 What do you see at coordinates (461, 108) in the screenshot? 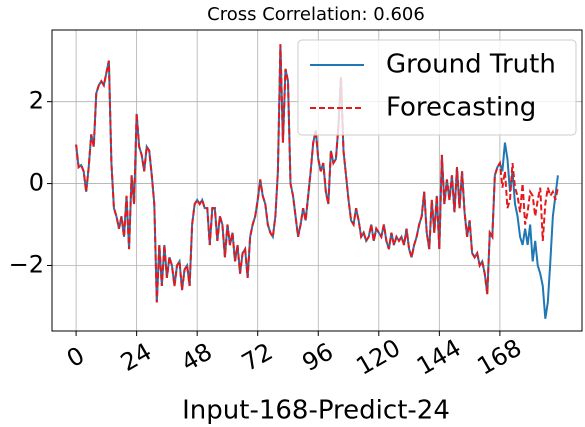
I see `legend-label: Forecasting` at bounding box center [461, 108].